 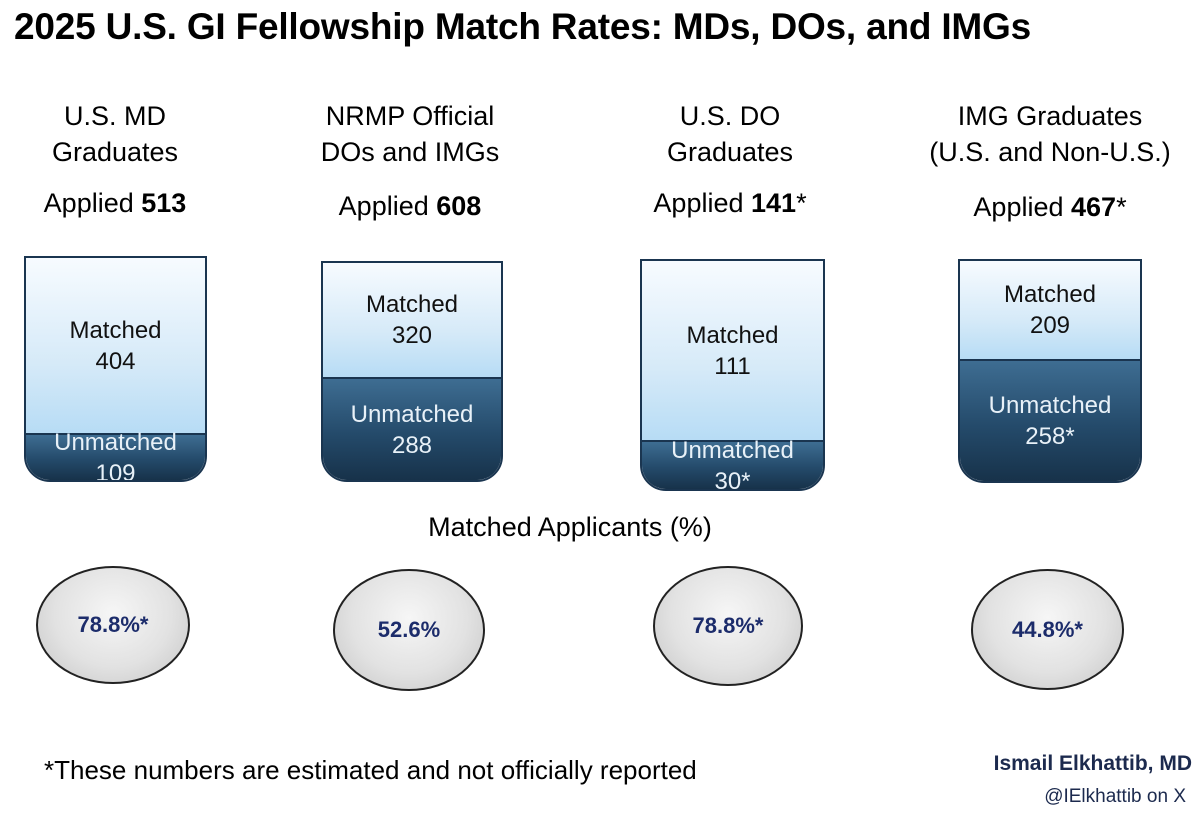 What do you see at coordinates (732, 479) in the screenshot?
I see `unmatched-value: 30*` at bounding box center [732, 479].